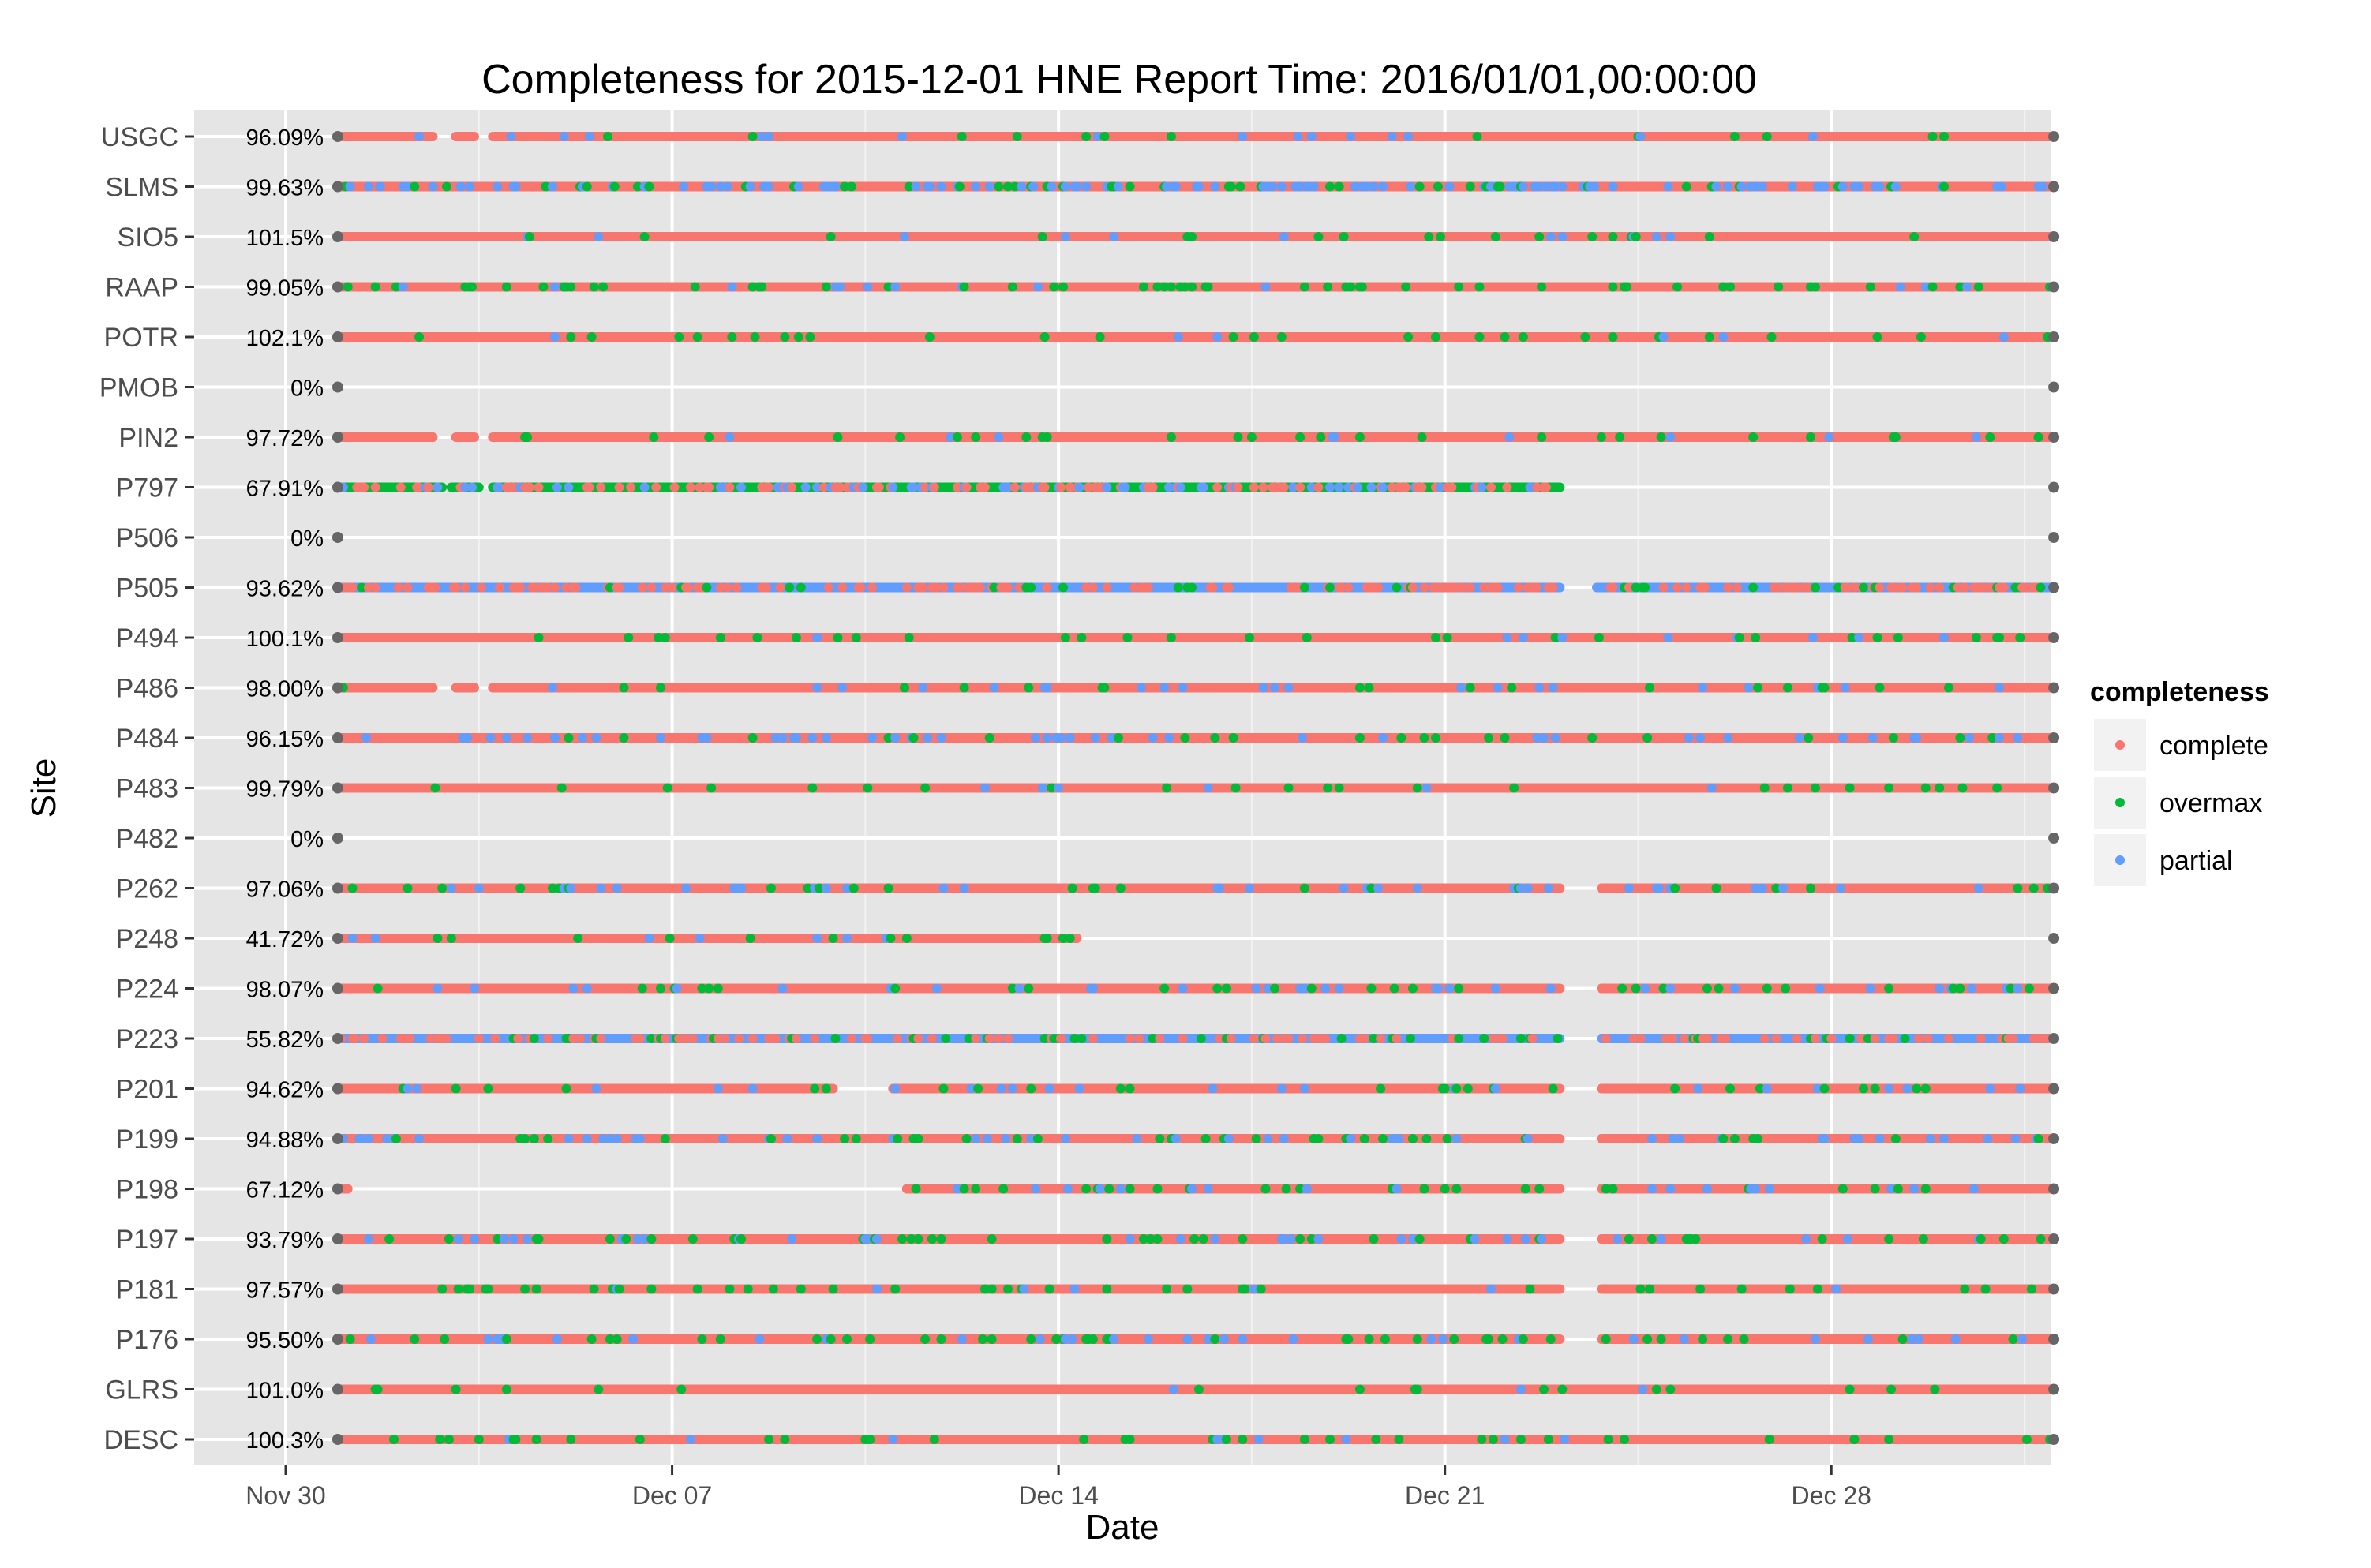 The width and height of the screenshot is (2371, 1568). Describe the element at coordinates (1195, 839) in the screenshot. I see `site-row-p482` at that location.